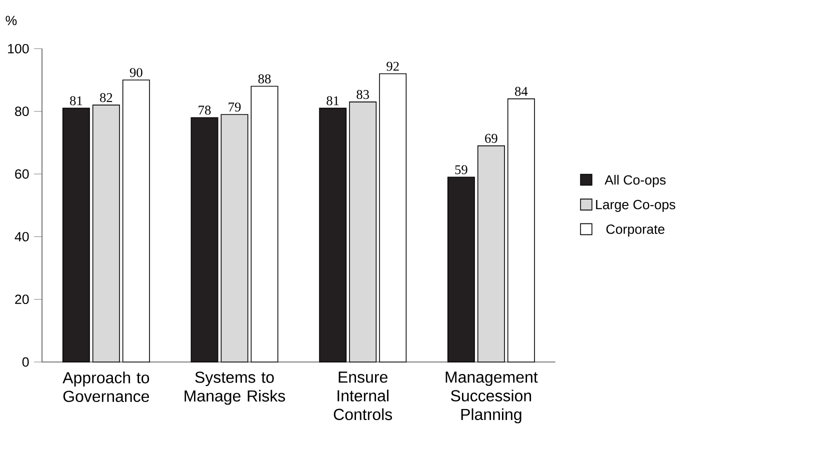  Describe the element at coordinates (264, 79) in the screenshot. I see `data-label: 88` at that location.